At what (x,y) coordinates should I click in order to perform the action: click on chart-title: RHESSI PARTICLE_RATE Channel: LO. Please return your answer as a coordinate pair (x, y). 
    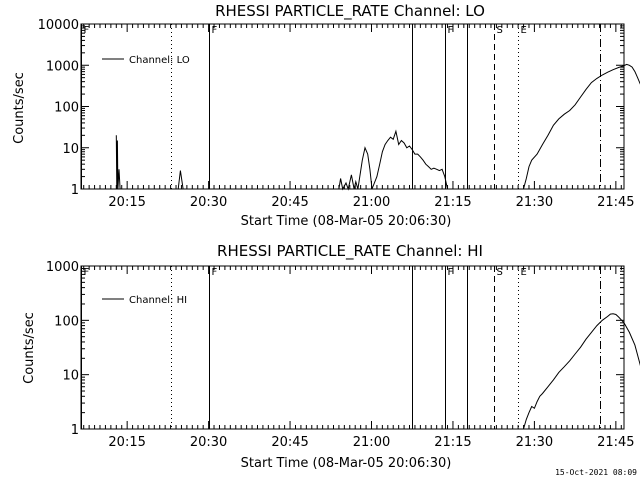
    Looking at the image, I should click on (350, 11).